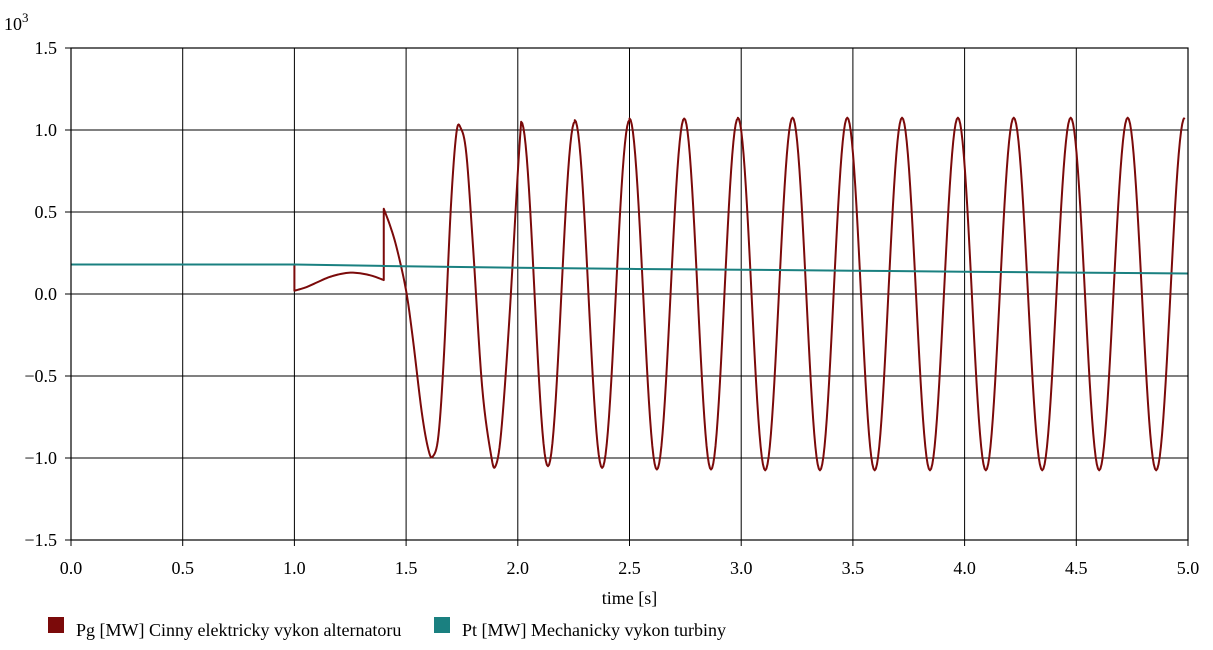 Image resolution: width=1213 pixels, height=650 pixels. Describe the element at coordinates (46, 48) in the screenshot. I see `y-tick-label: 1.5` at that location.